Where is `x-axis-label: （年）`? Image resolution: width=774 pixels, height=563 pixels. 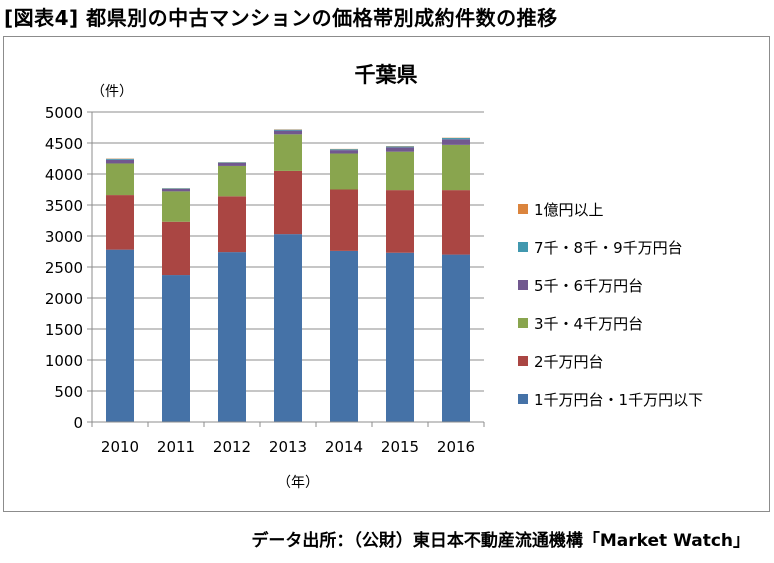 x-axis-label: （年） is located at coordinates (298, 483).